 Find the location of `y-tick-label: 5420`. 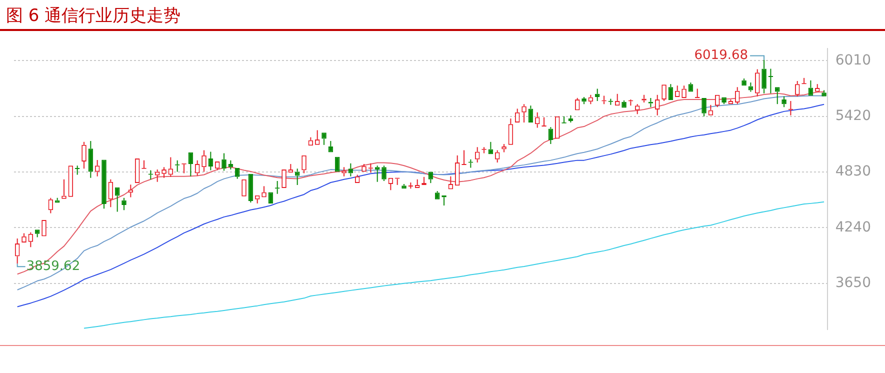

y-tick-label: 5420 is located at coordinates (853, 116).